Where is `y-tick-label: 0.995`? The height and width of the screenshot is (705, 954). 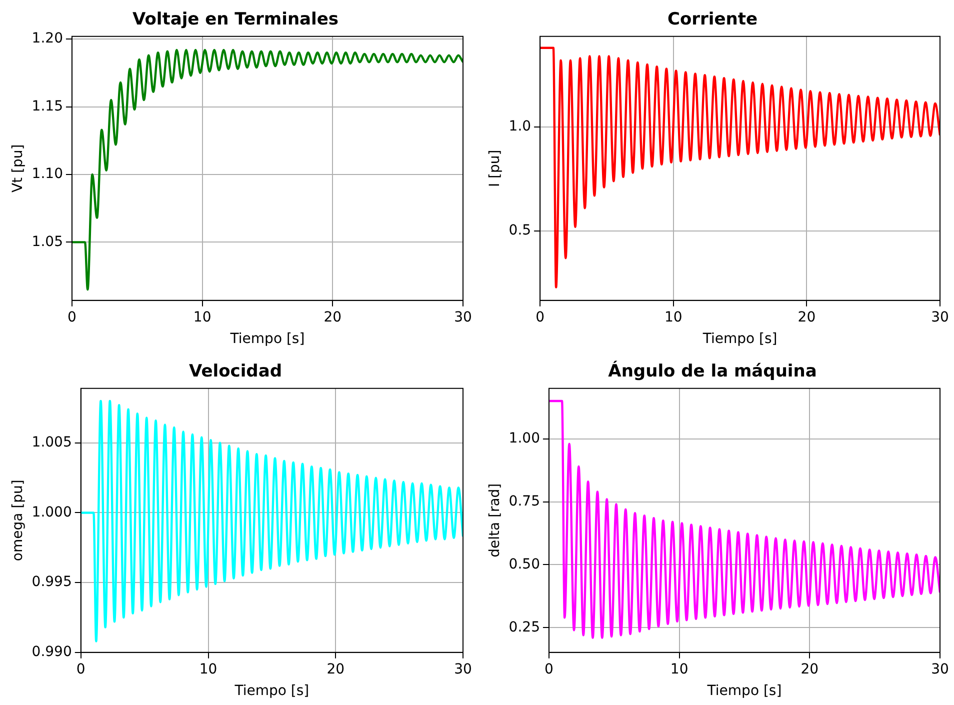 y-tick-label: 0.995 is located at coordinates (52, 582).